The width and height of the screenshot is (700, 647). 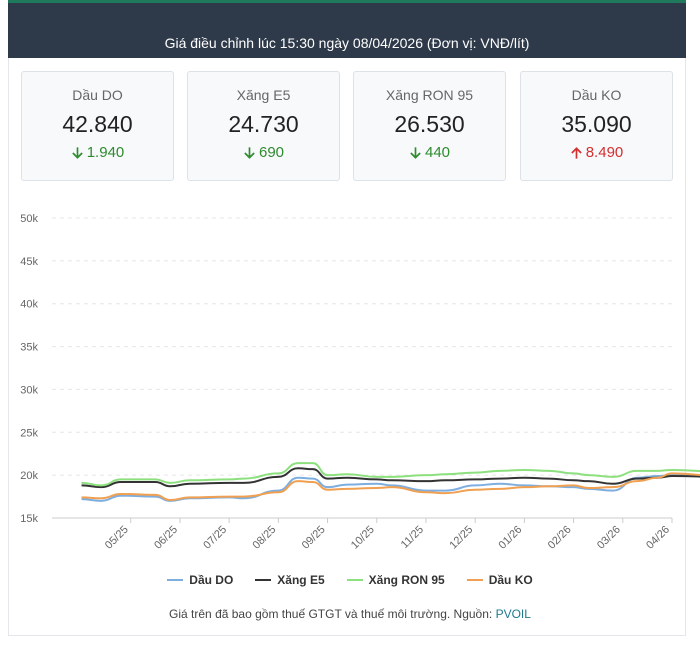 What do you see at coordinates (166, 538) in the screenshot?
I see `x-tick-label: 06/25` at bounding box center [166, 538].